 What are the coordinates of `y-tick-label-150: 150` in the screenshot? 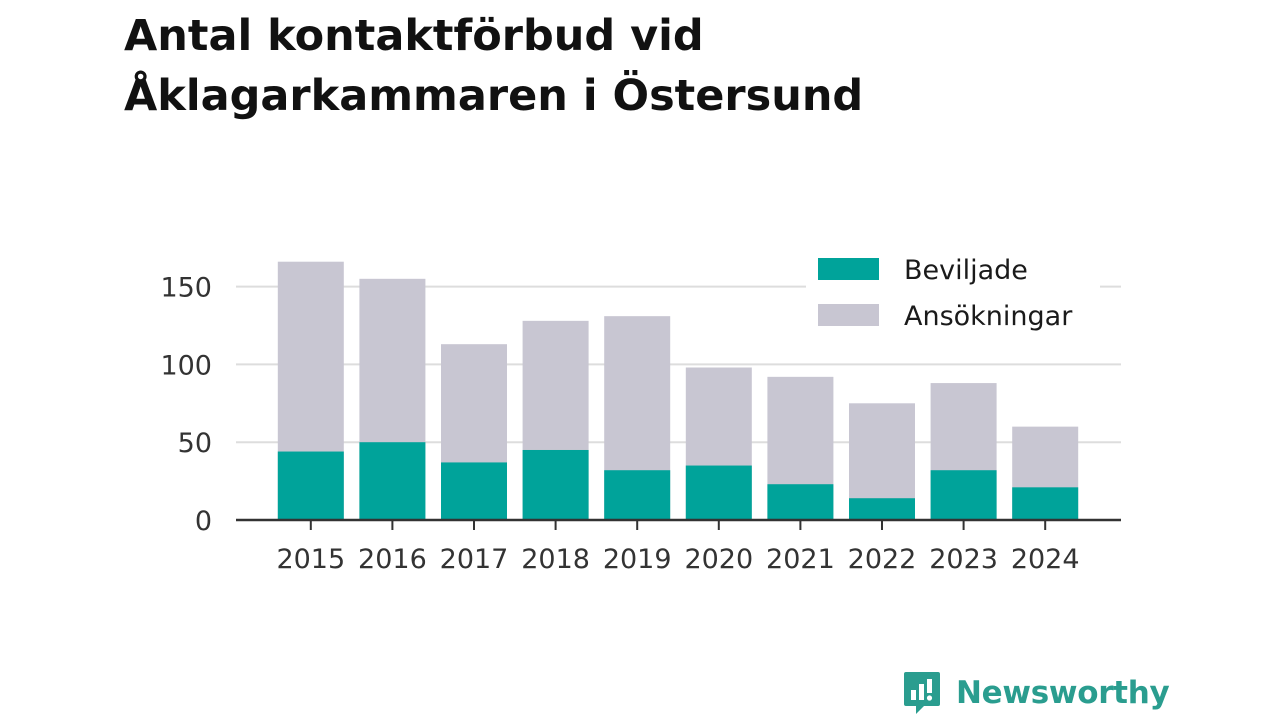 It's located at (186, 288).